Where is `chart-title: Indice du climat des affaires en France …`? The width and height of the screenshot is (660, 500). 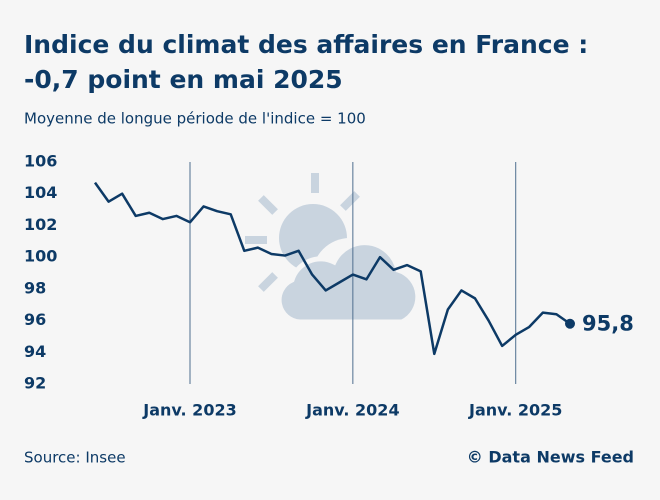 chart-title: Indice du climat des affaires en France … is located at coordinates (306, 44).